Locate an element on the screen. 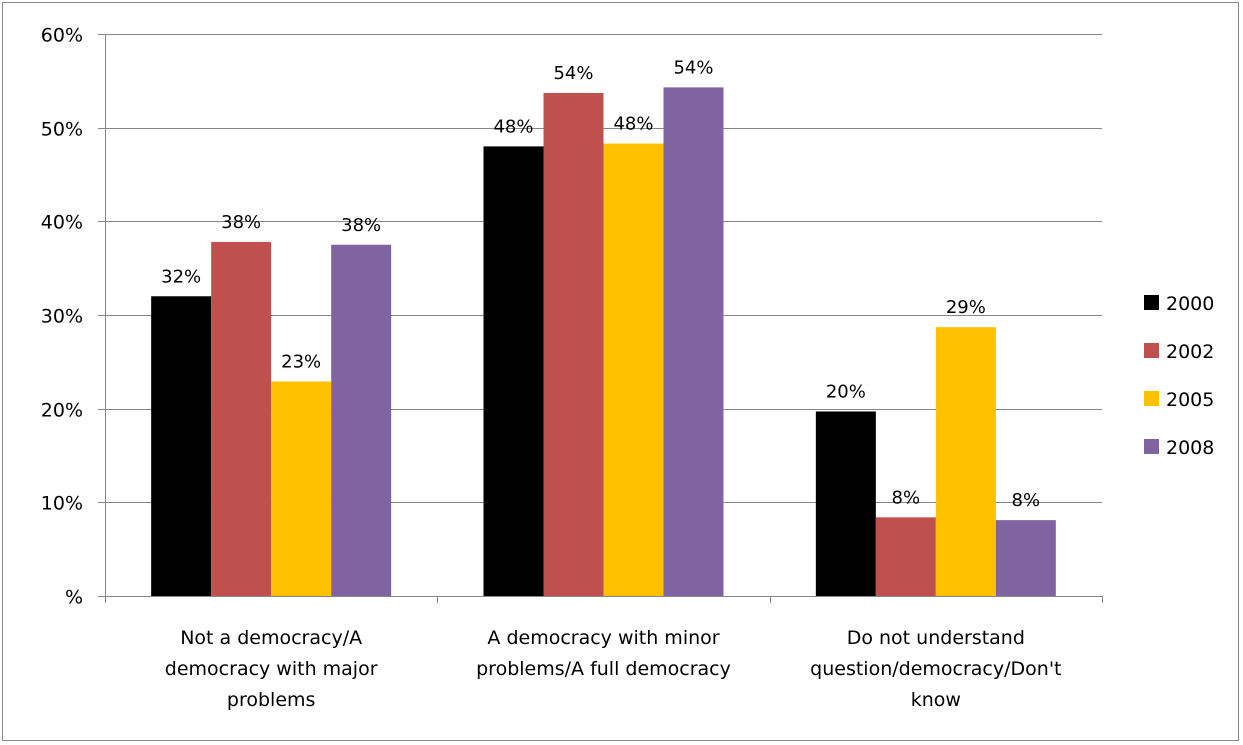 The width and height of the screenshot is (1243, 745). category-label: question/democracy/Don't is located at coordinates (935, 669).